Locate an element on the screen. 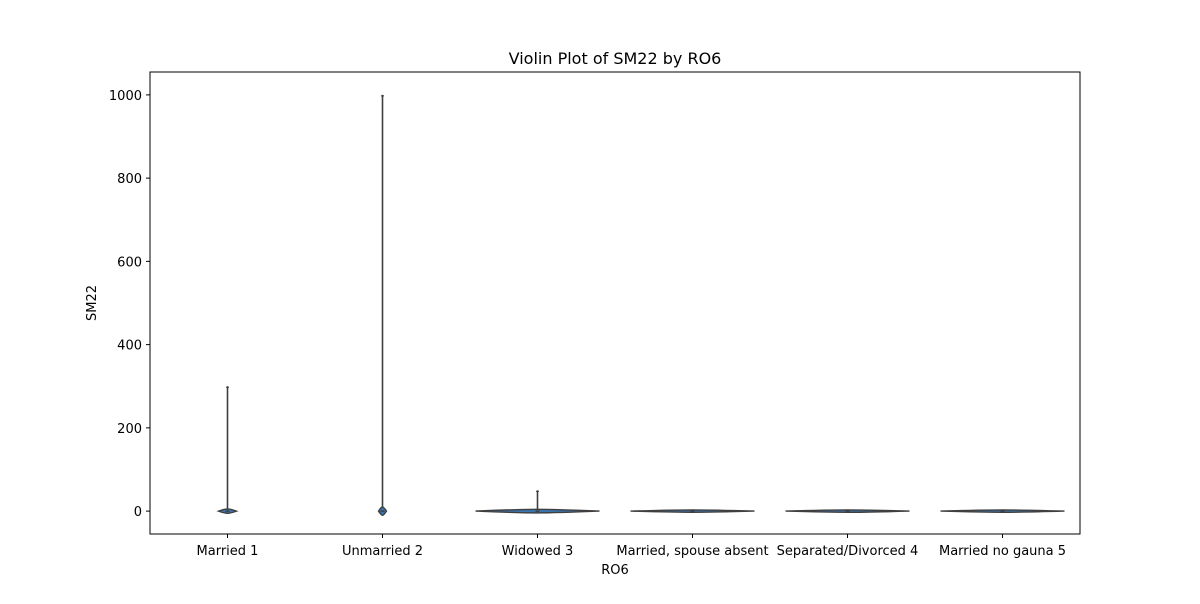  x-tick-label: Separated/Divorced 4 is located at coordinates (848, 551).